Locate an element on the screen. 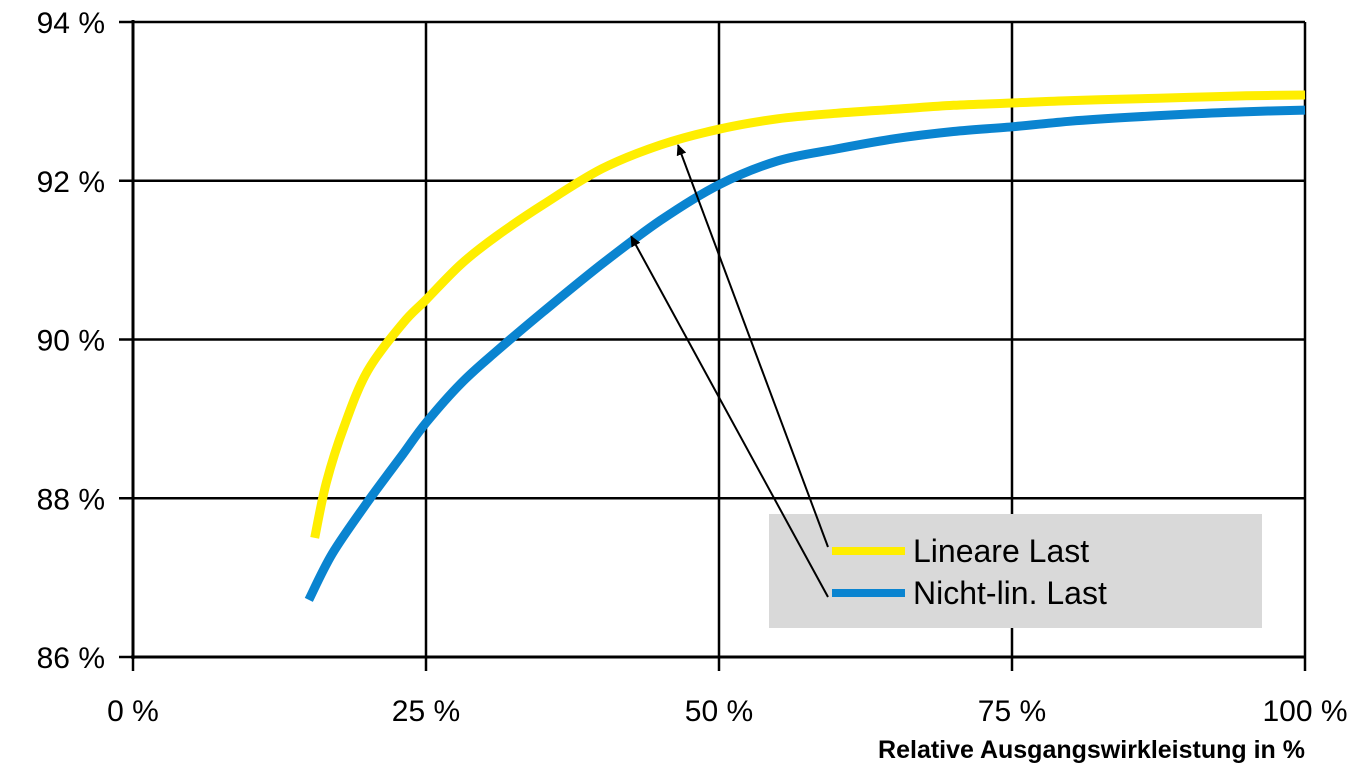 This screenshot has height=775, width=1368. y-tick-label: 92 % is located at coordinates (71, 182).